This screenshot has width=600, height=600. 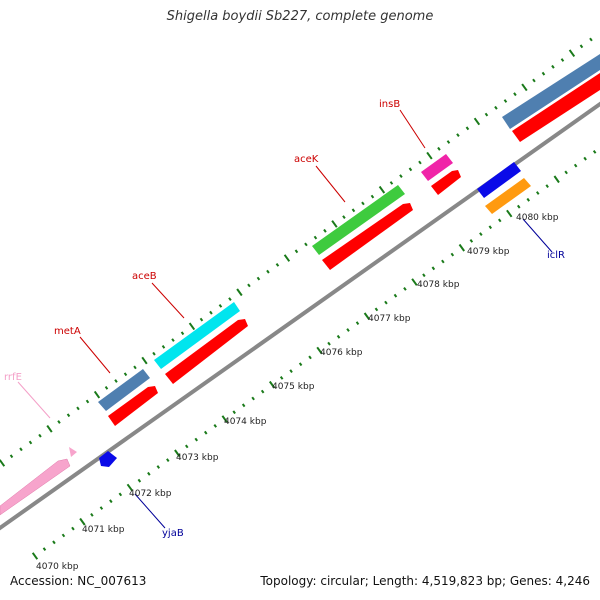 I want to click on iclR-orange, so click(x=508, y=196).